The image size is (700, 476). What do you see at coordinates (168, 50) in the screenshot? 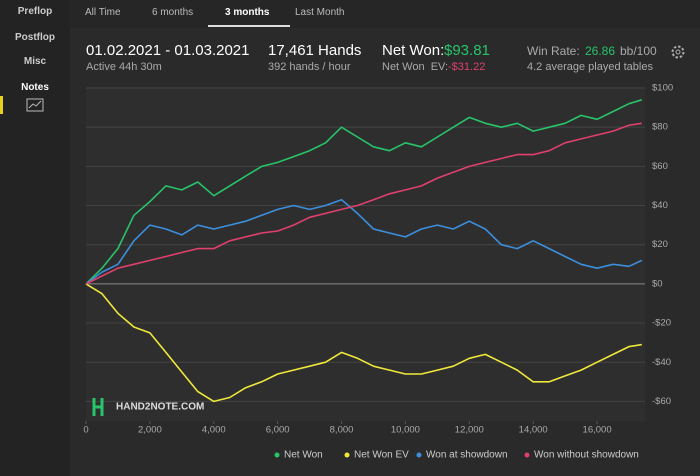
I see `period: 01.02.2021 - 01.03.2021` at bounding box center [168, 50].